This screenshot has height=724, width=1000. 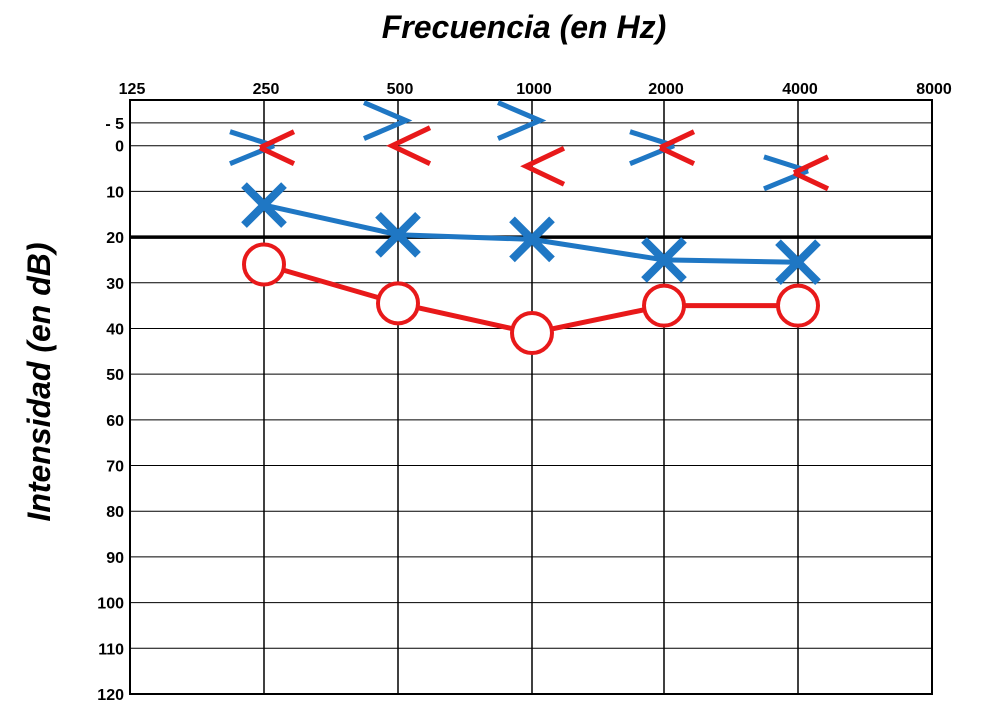 I want to click on x-tick-label: 1000, so click(x=534, y=89).